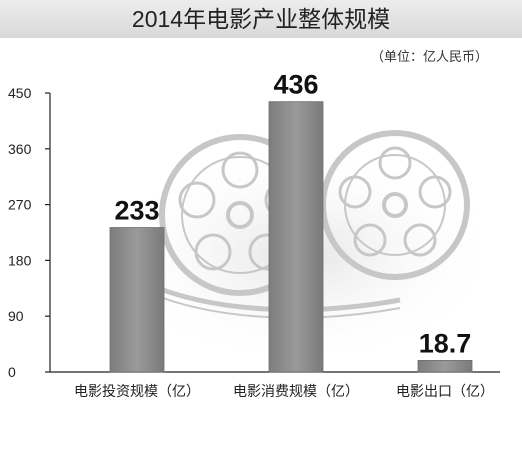  I want to click on unit-label: （单位：亿人民币）, so click(429, 57).